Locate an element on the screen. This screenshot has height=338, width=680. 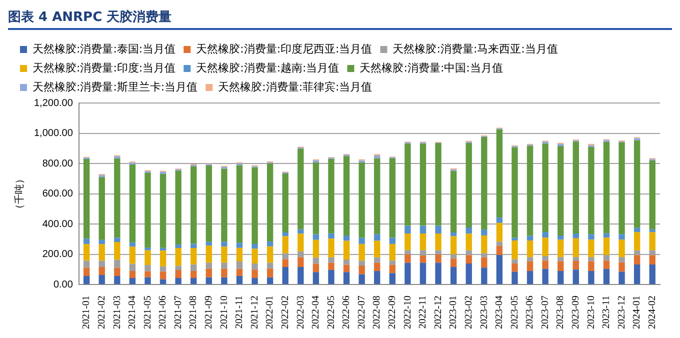
x-tick-label: 2021-10 is located at coordinates (224, 313).